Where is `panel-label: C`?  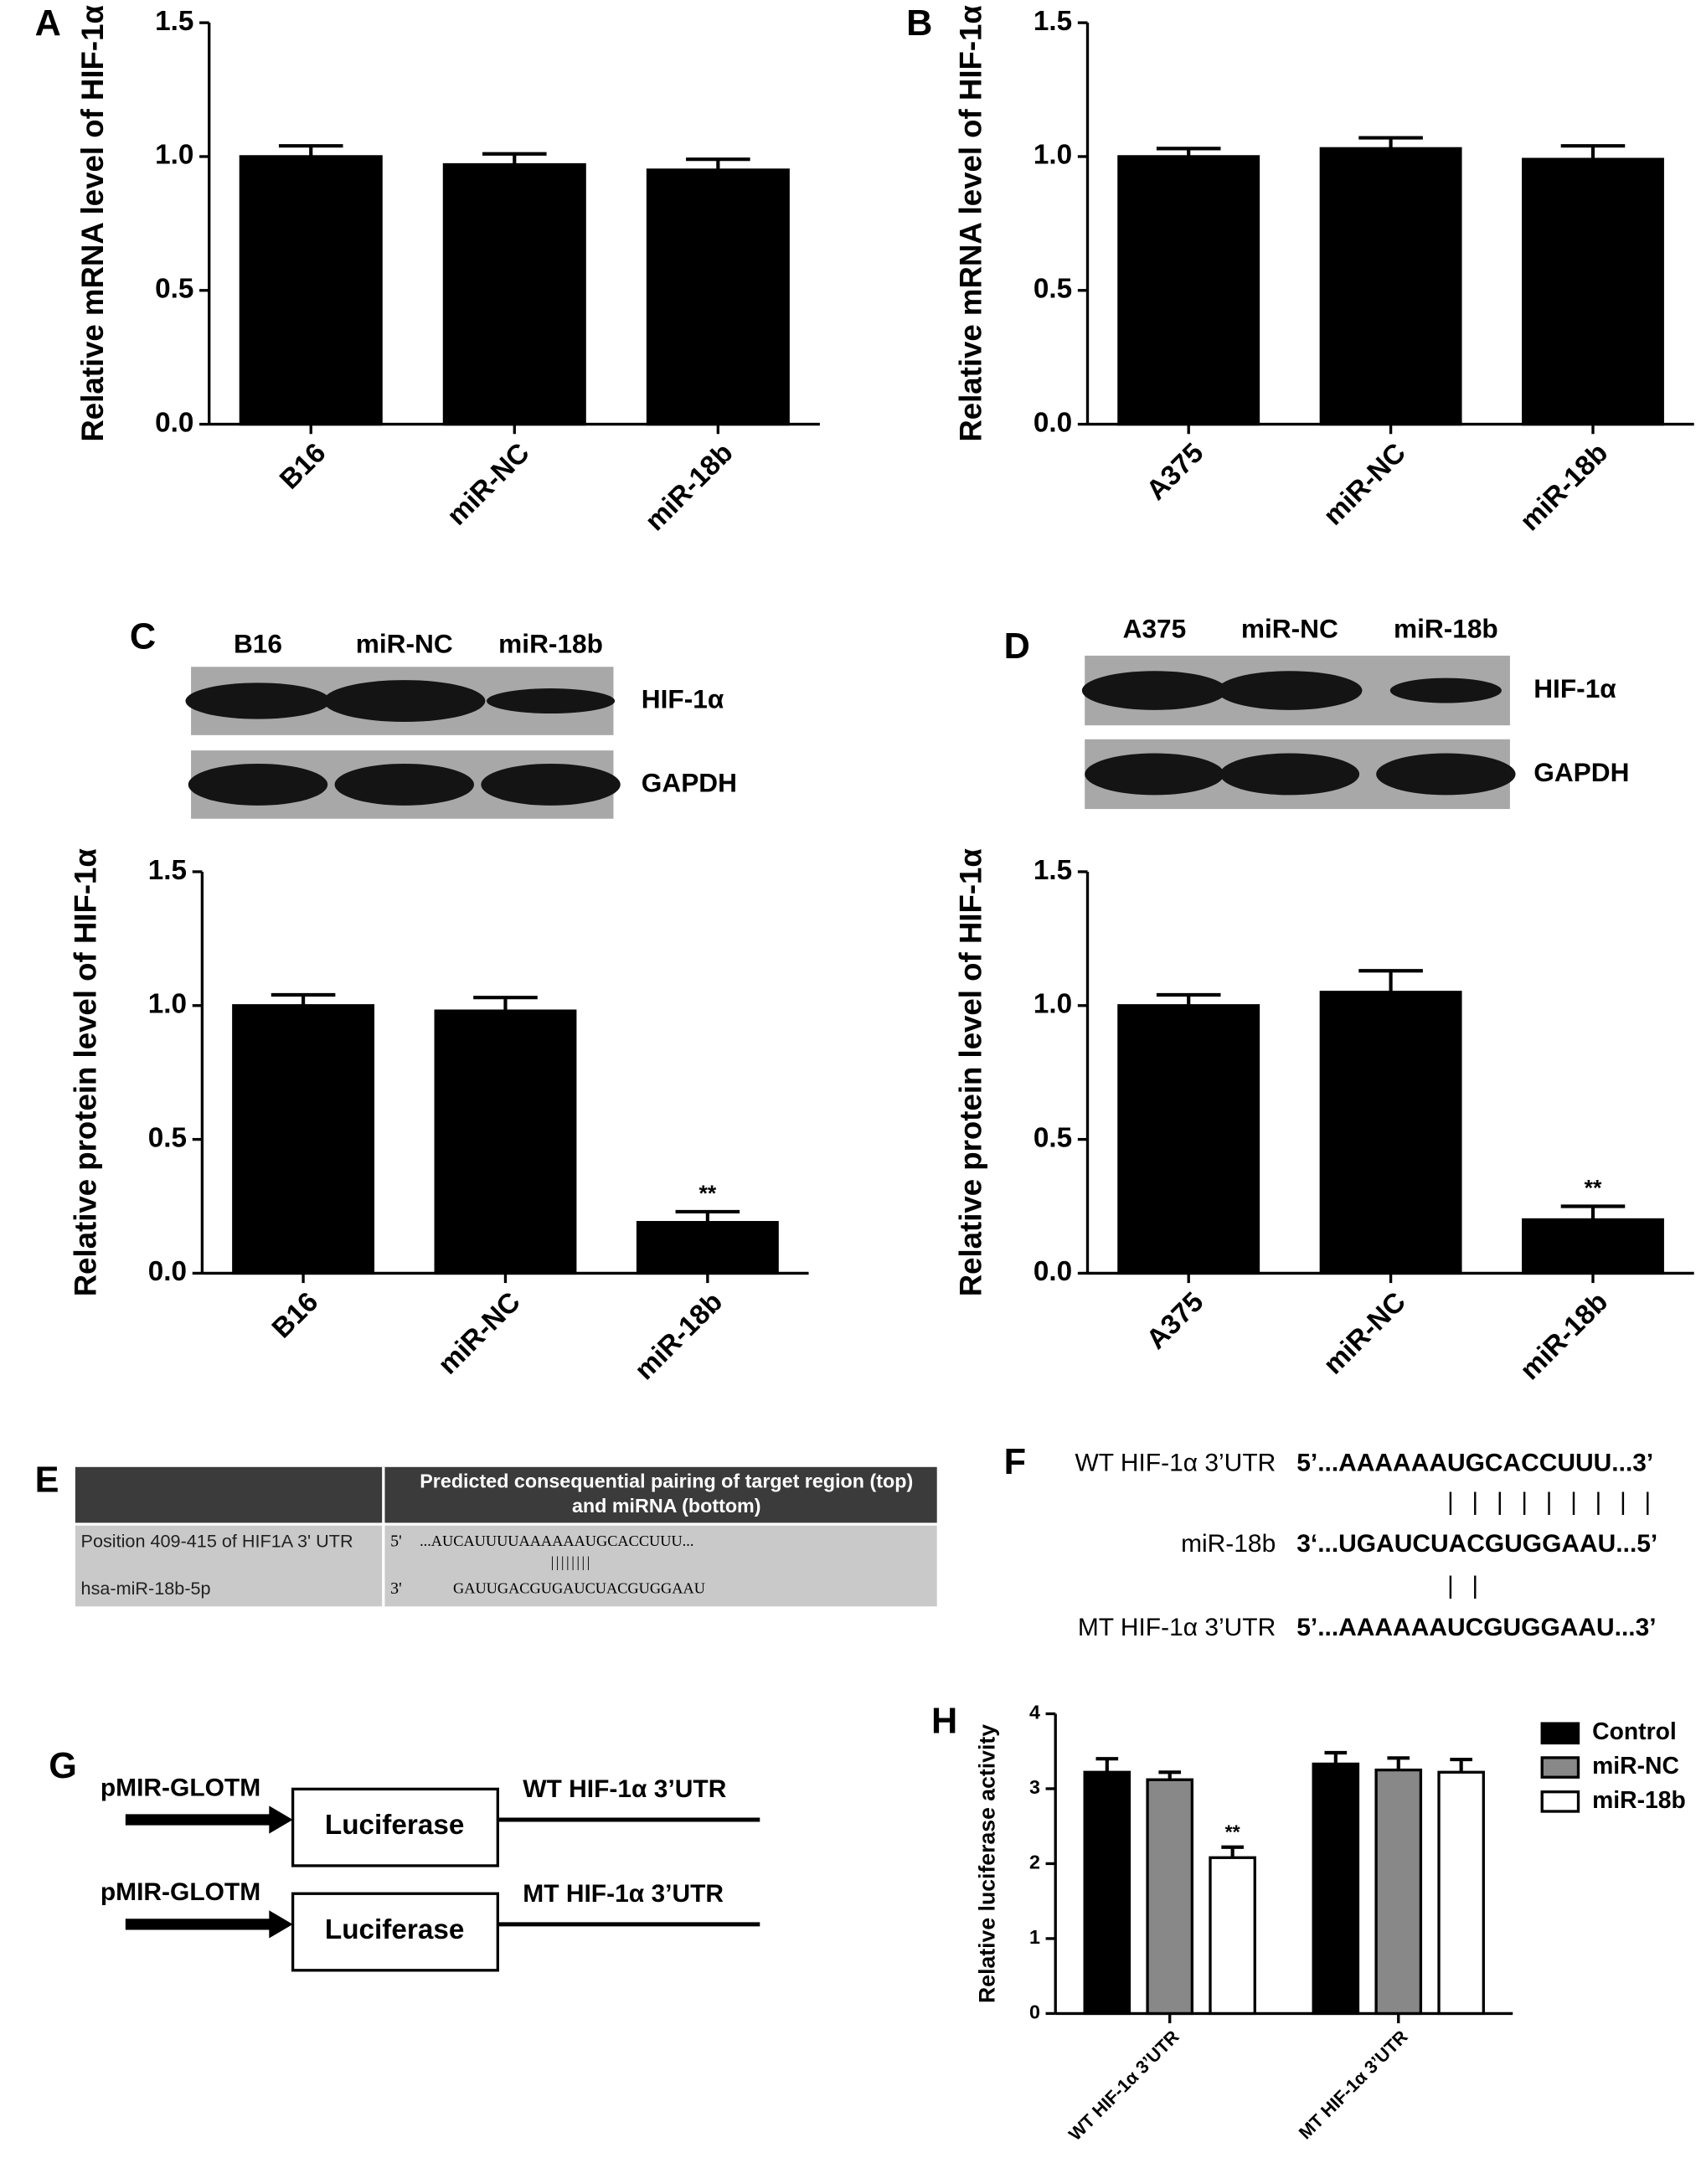 panel-label: C is located at coordinates (143, 636).